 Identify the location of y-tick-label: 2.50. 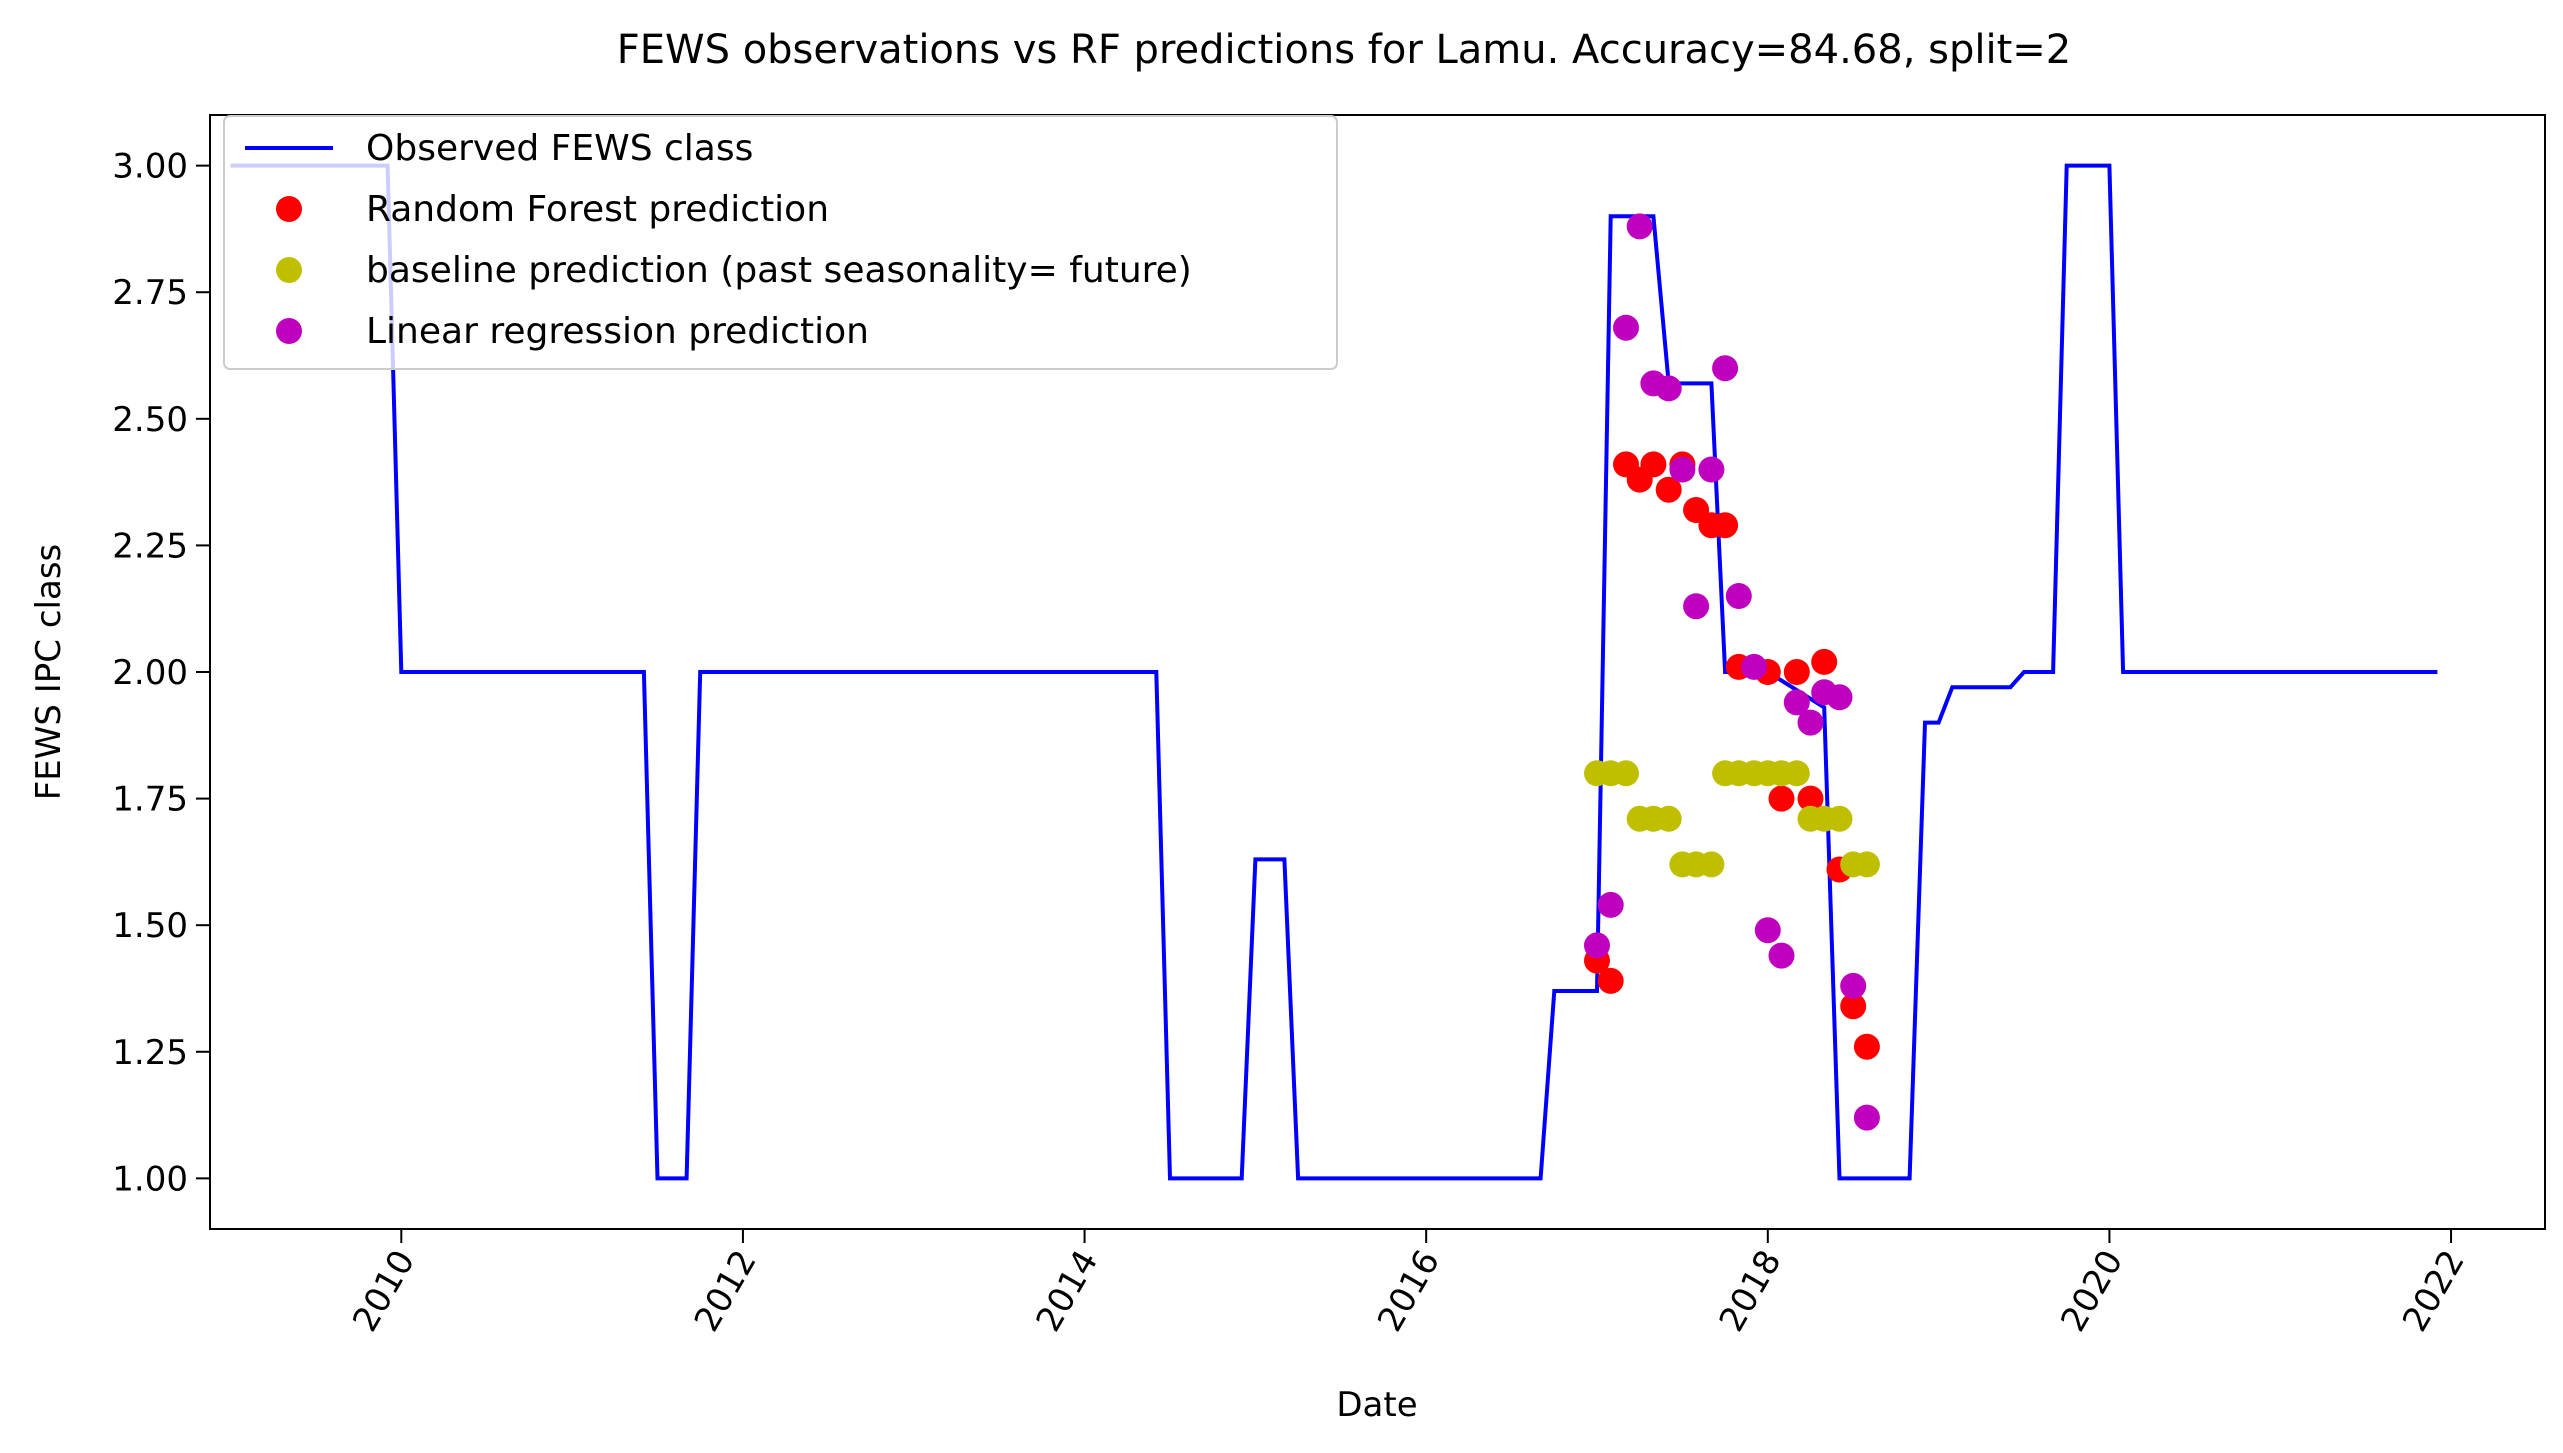
(150, 420).